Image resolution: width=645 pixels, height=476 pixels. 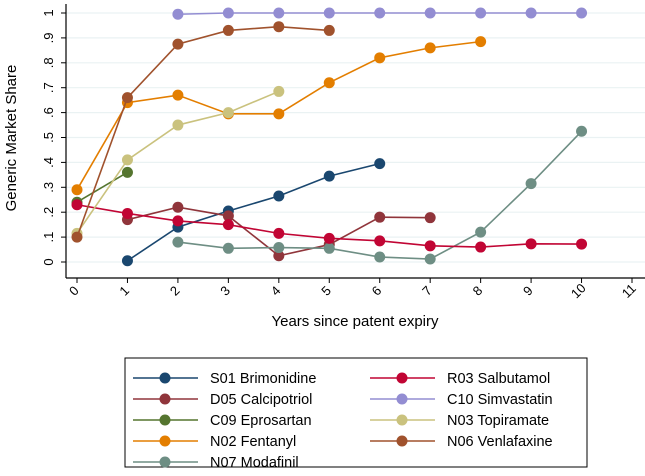 I want to click on series-r03-salbutamol, so click(x=329, y=226).